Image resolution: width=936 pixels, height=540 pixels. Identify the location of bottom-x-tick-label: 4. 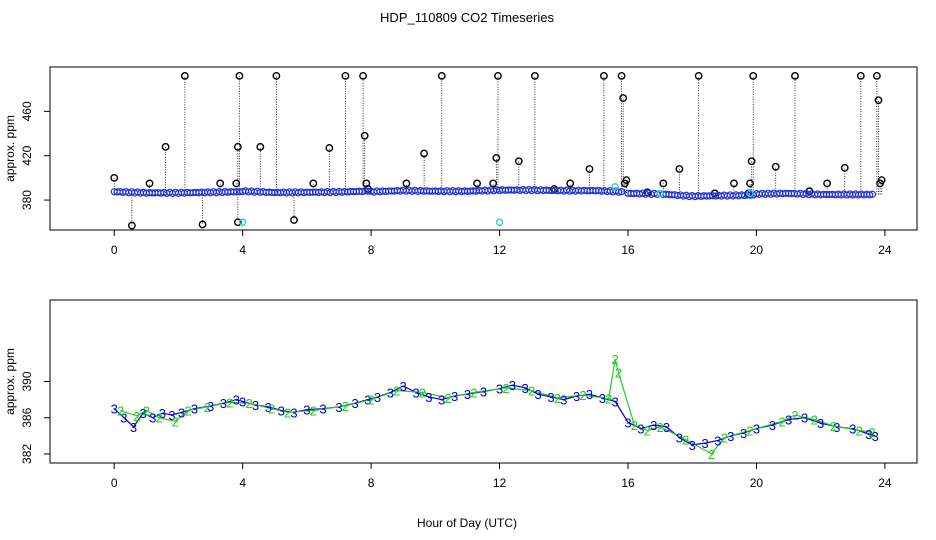
(242, 483).